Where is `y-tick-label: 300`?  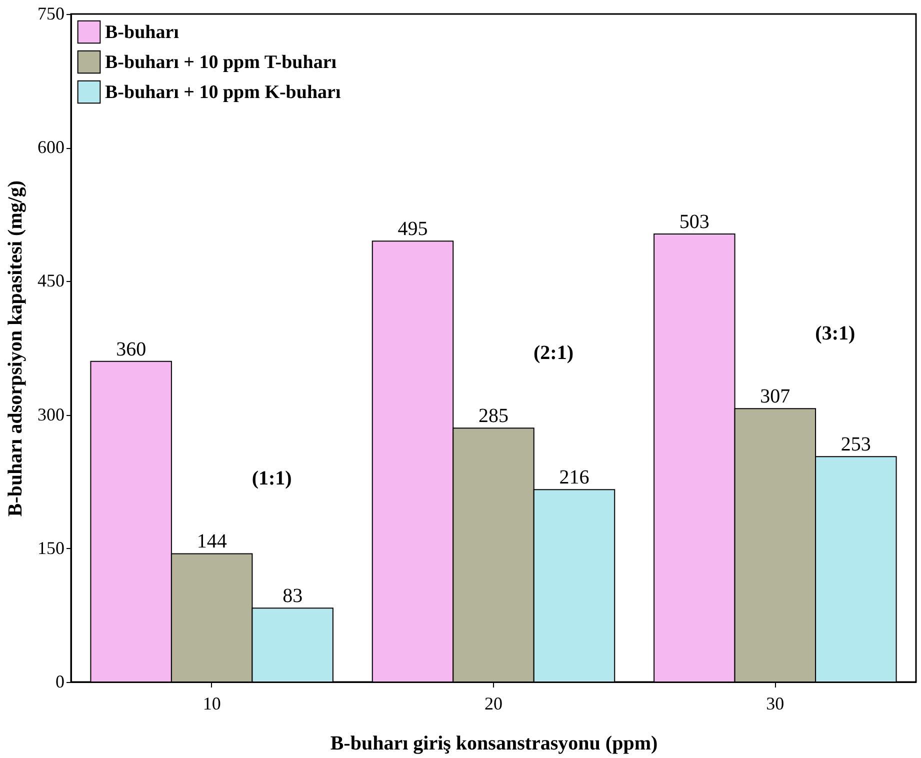
y-tick-label: 300 is located at coordinates (51, 414).